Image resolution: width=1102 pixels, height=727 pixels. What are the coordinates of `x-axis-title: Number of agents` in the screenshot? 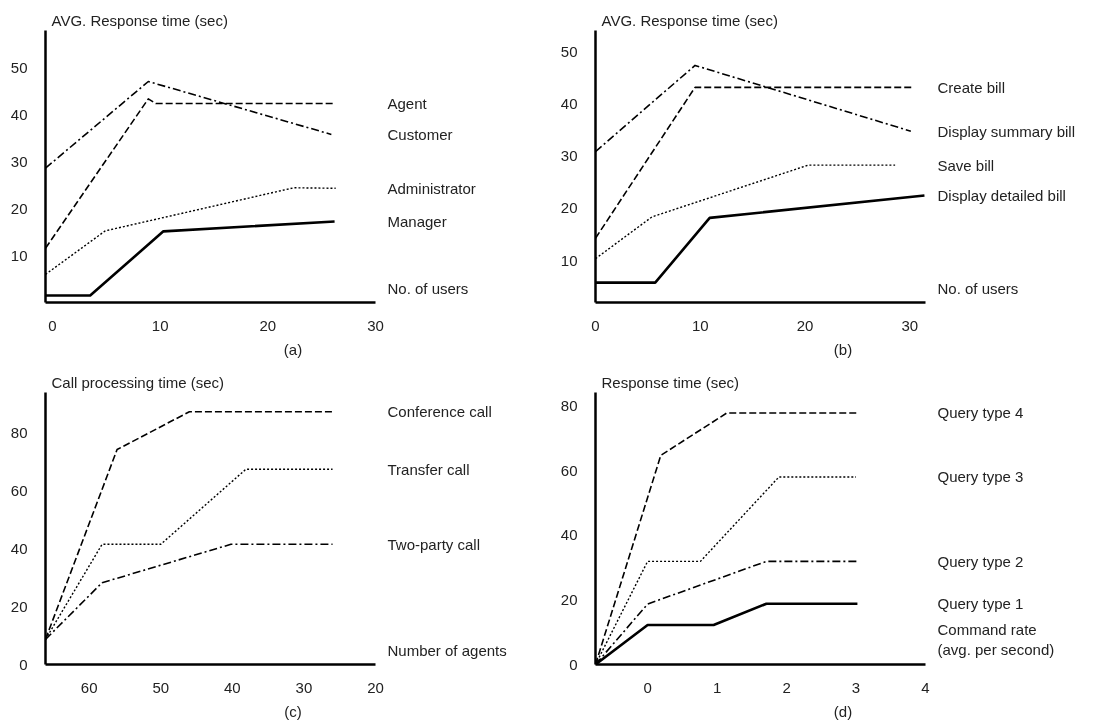 It's located at (447, 650).